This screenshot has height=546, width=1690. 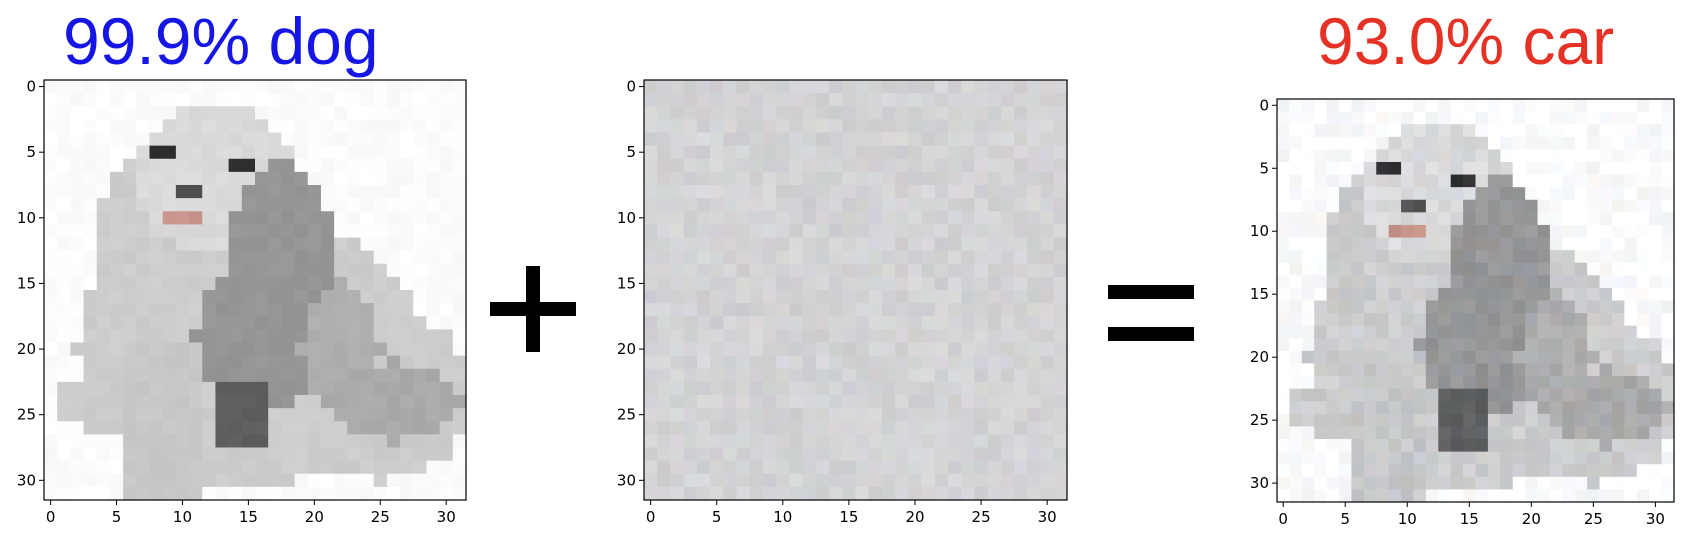 What do you see at coordinates (1466, 41) in the screenshot?
I see `adversarial-prediction-label: 93.0% car` at bounding box center [1466, 41].